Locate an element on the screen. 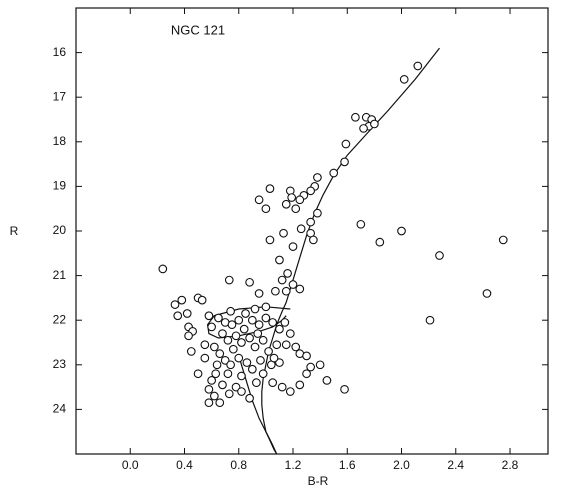 This screenshot has width=570, height=492. y-tick-label: 23 is located at coordinates (60, 364).